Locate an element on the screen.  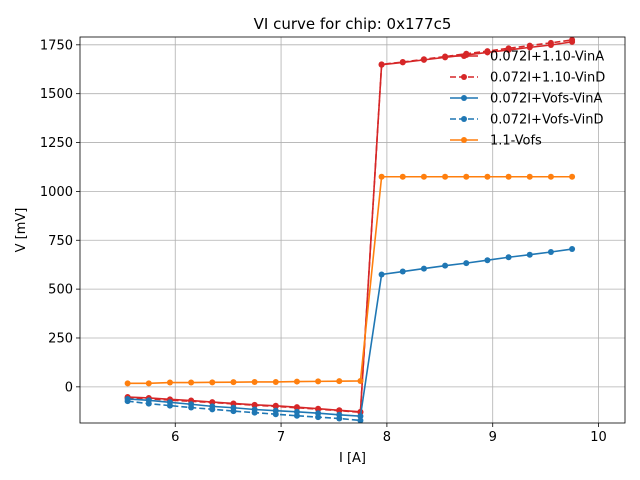
x-tick-label: 9 is located at coordinates (493, 437).